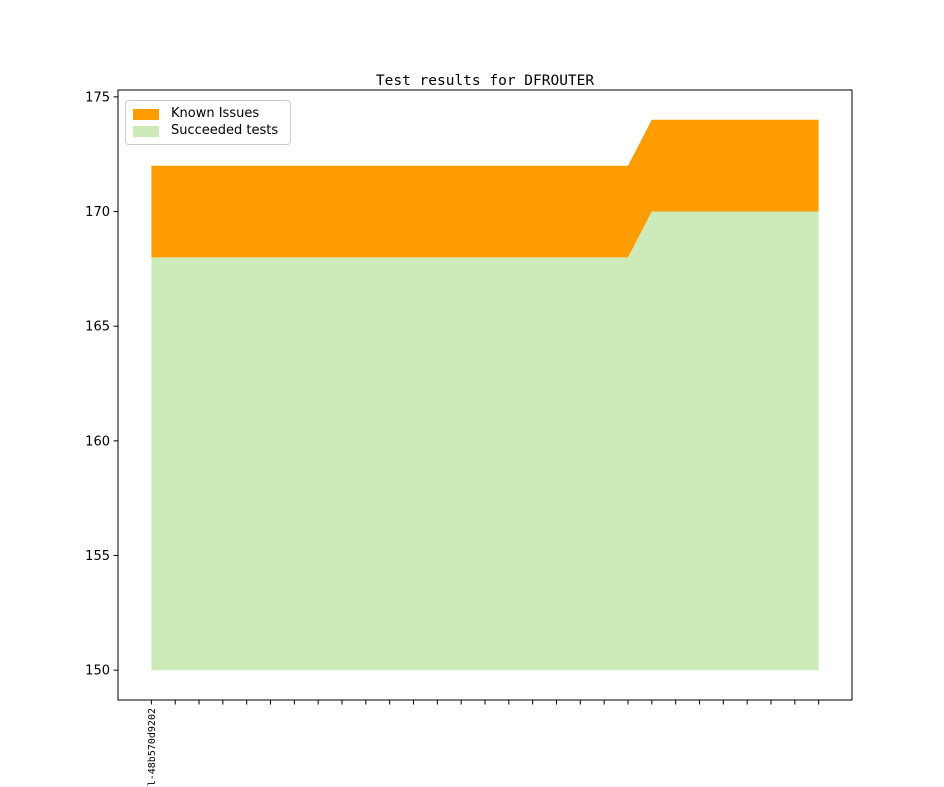  I want to click on y-tick-label: 155, so click(97, 556).